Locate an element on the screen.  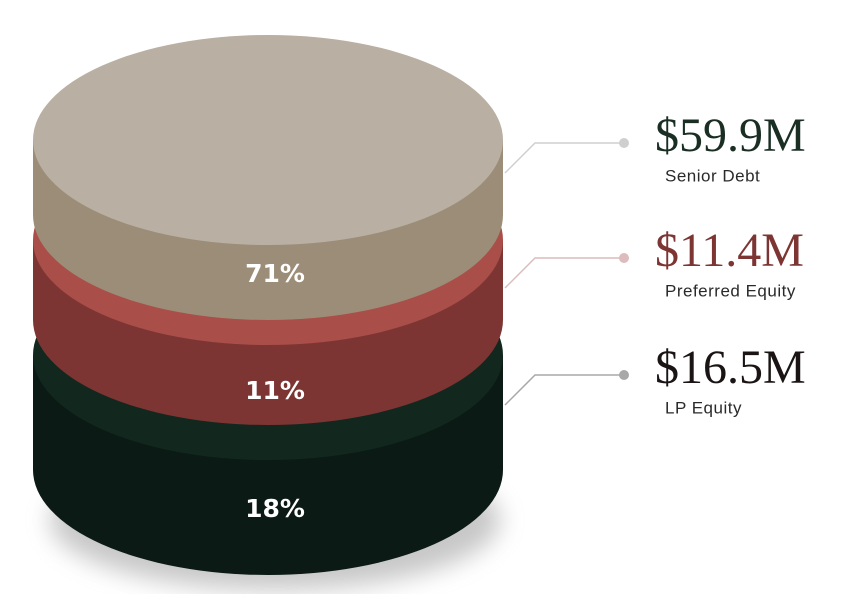
legend-label: Senior Debt is located at coordinates (712, 175).